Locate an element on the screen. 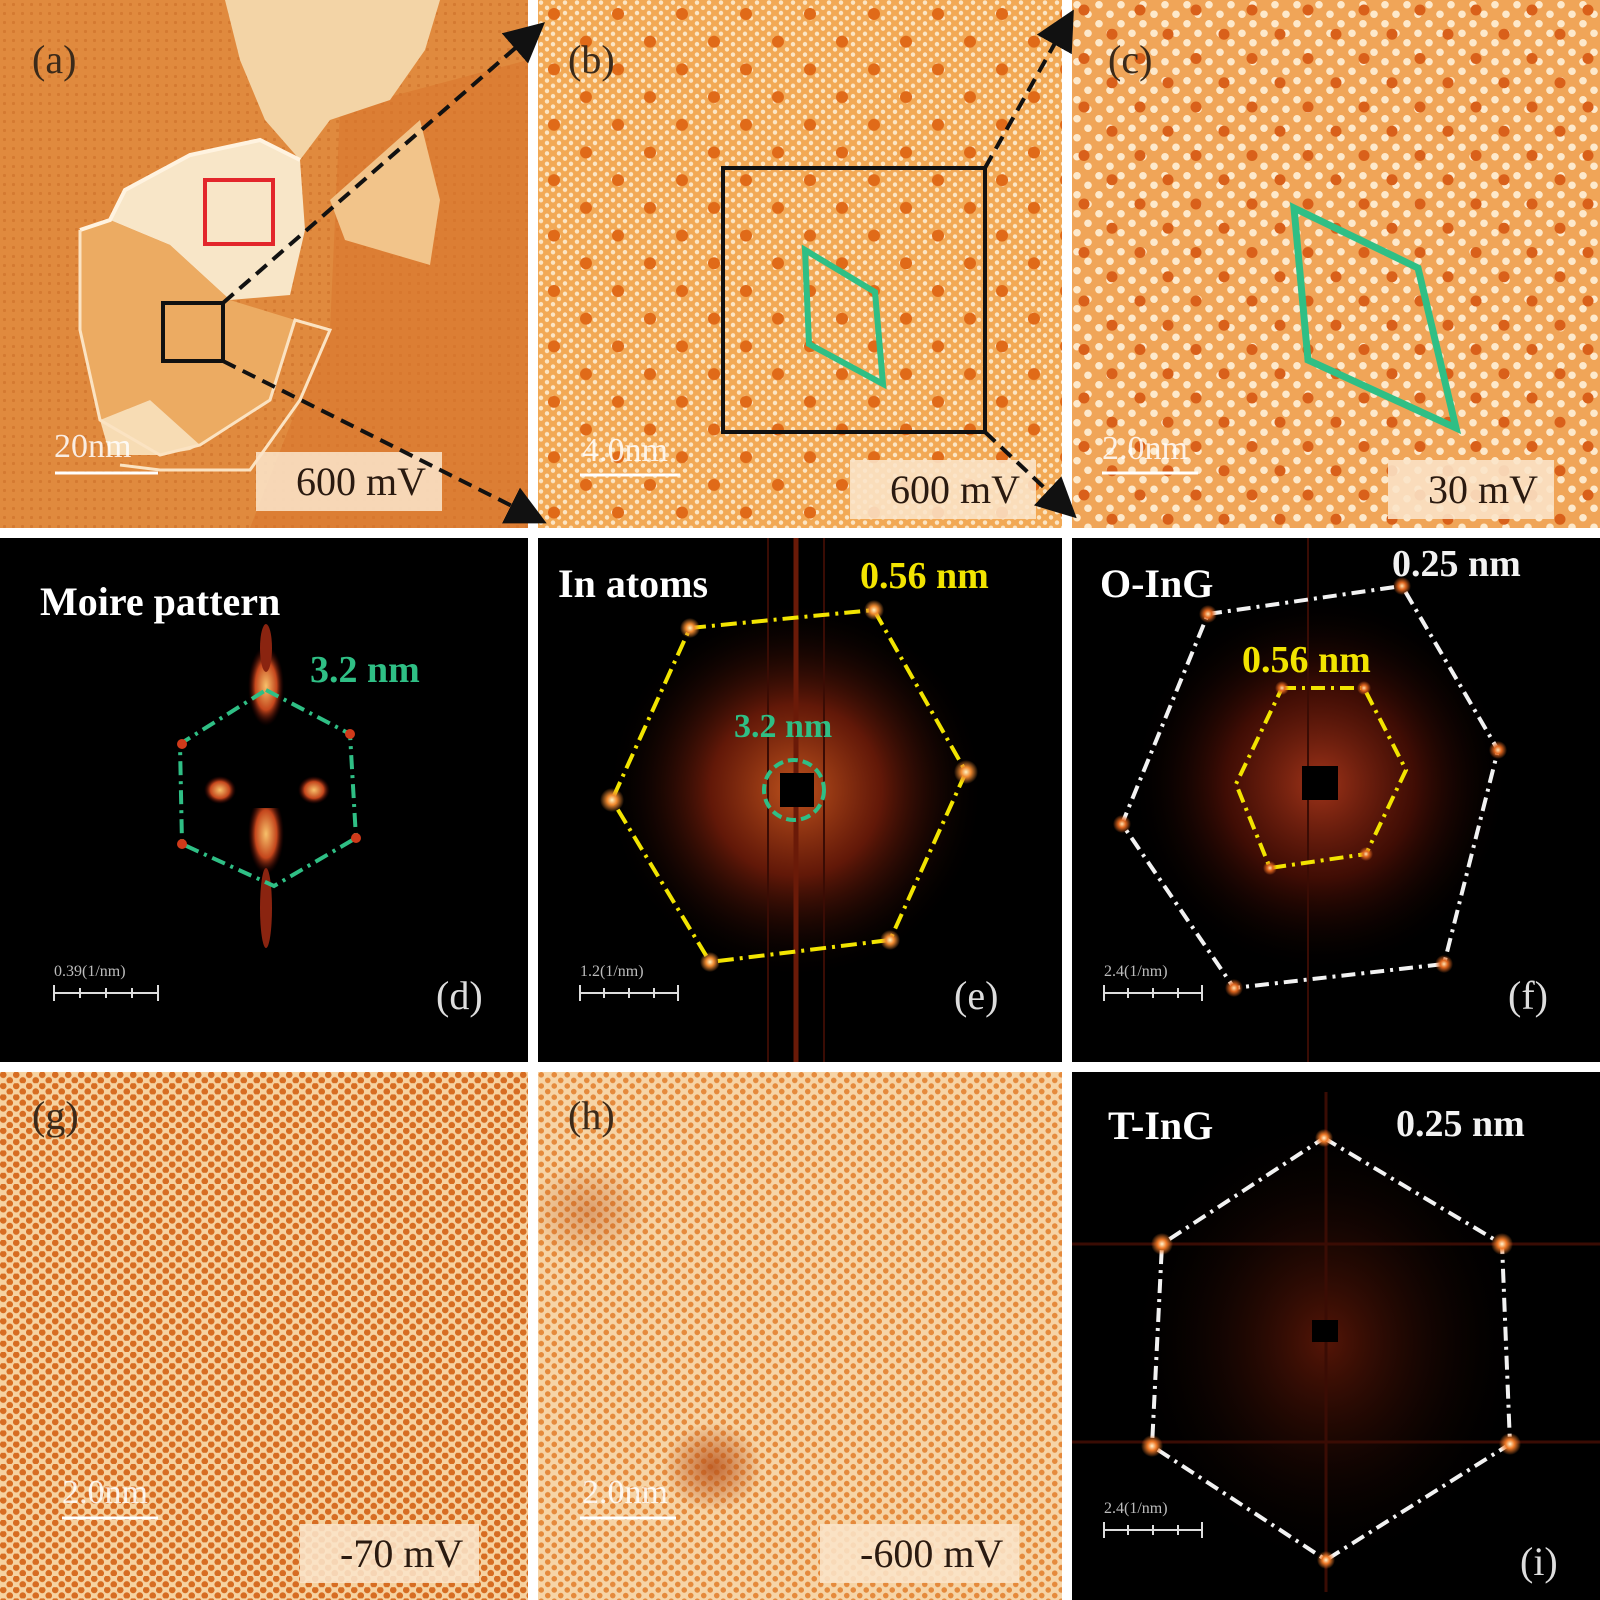  panel-b: (b) 4.0nm 600 mV is located at coordinates (800, 264).